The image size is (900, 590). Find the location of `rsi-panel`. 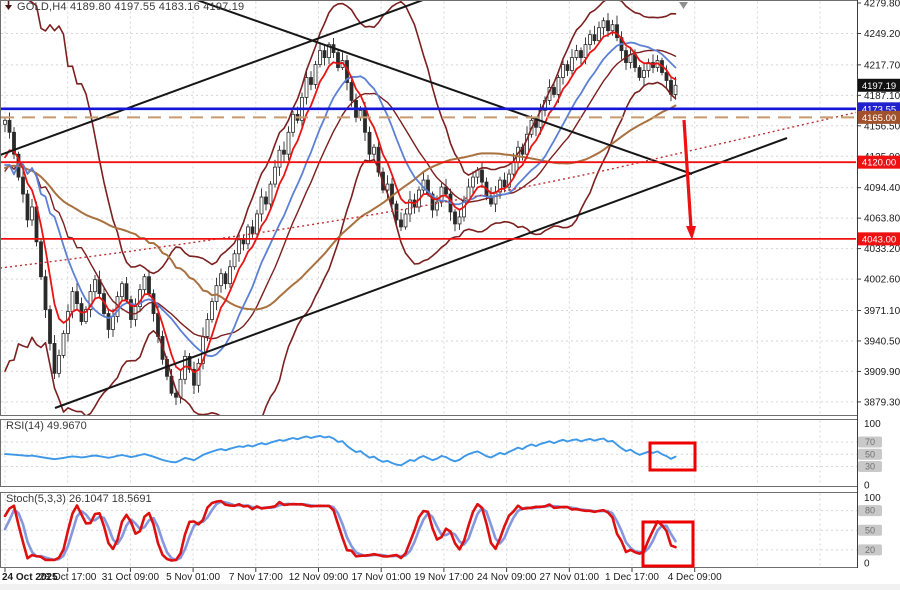

rsi-panel is located at coordinates (429, 453).